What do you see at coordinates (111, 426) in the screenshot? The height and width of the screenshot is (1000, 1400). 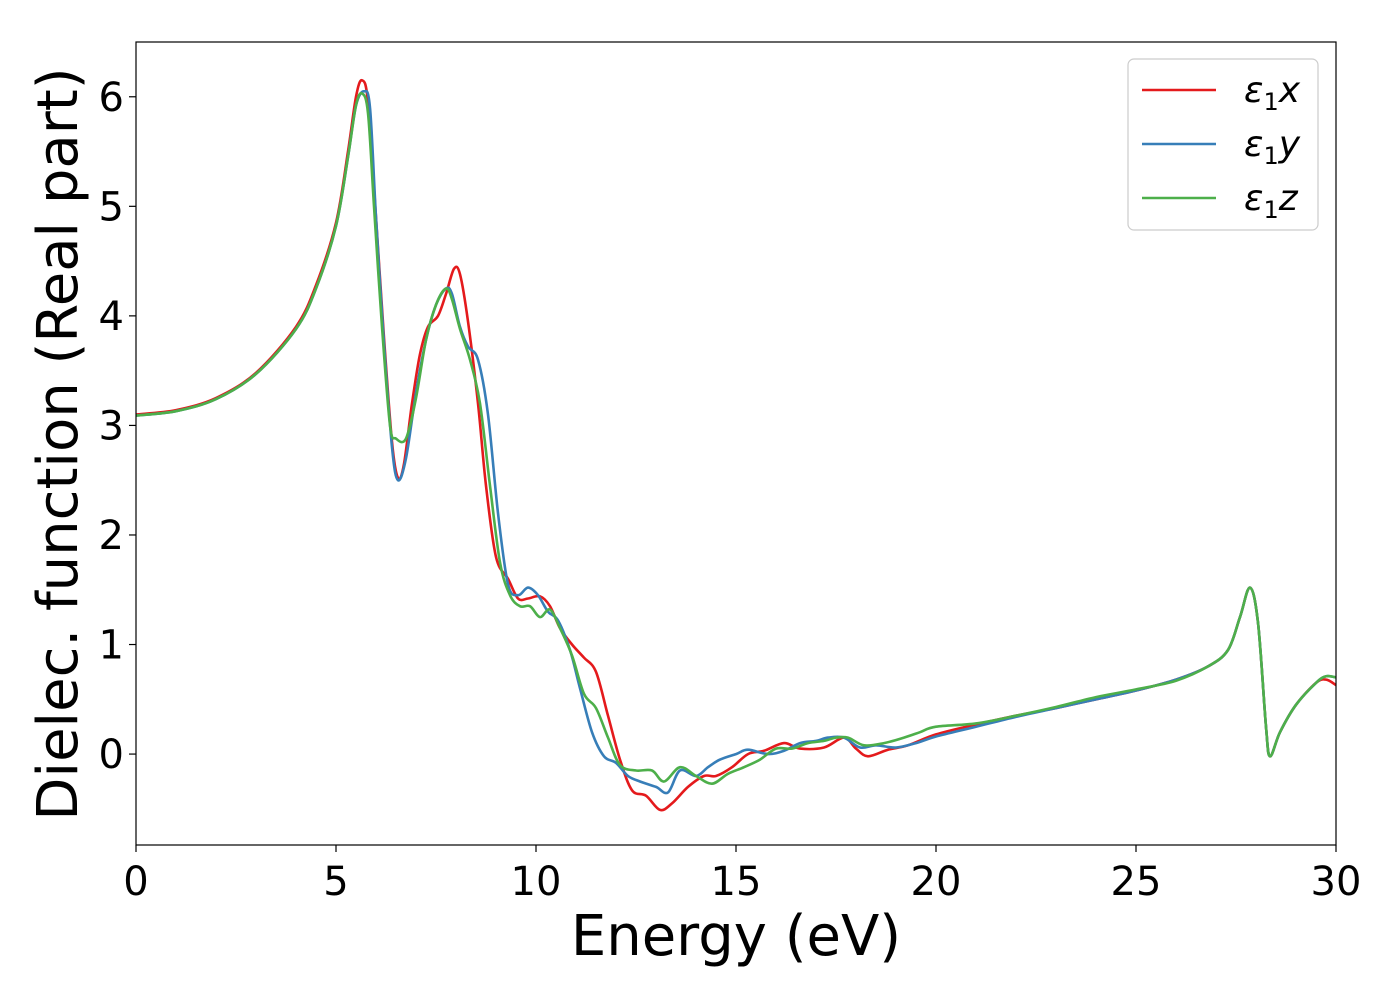 I see `y-tick-label: 3` at bounding box center [111, 426].